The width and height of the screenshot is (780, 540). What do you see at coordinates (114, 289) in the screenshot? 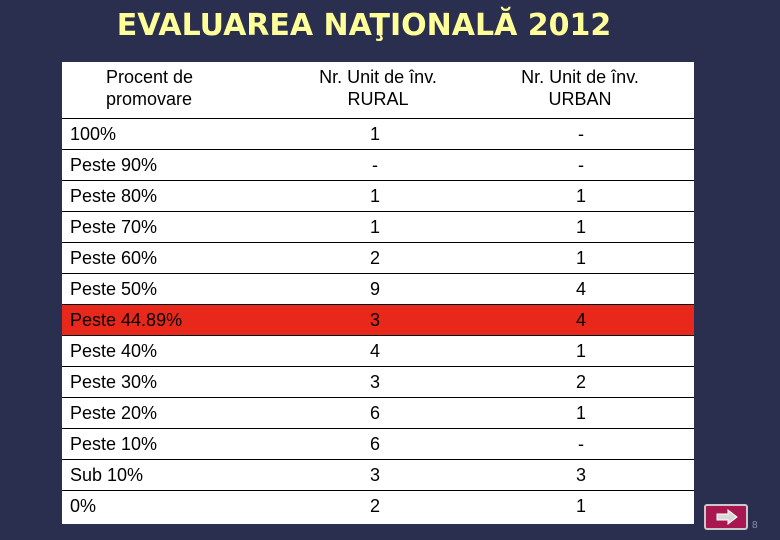
I see `row-label: Peste 50%` at bounding box center [114, 289].